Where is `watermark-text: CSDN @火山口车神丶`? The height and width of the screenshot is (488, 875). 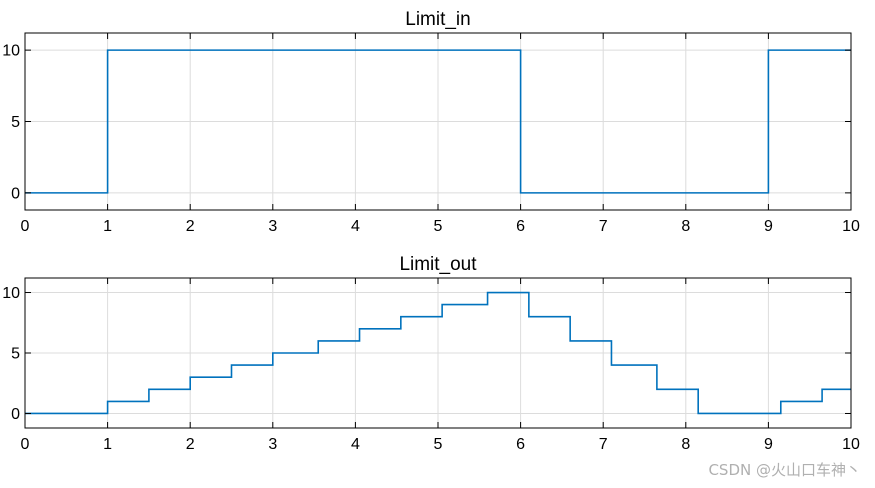
watermark-text: CSDN @火山口车神丶 is located at coordinates (784, 470).